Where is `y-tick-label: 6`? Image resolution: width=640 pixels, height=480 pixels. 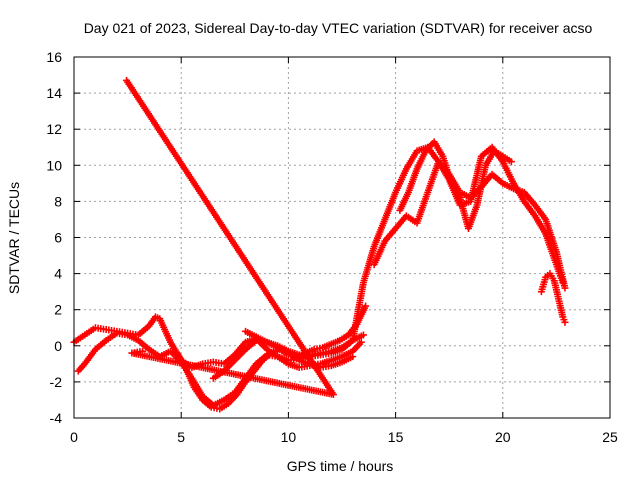 y-tick-label: 6 is located at coordinates (58, 238).